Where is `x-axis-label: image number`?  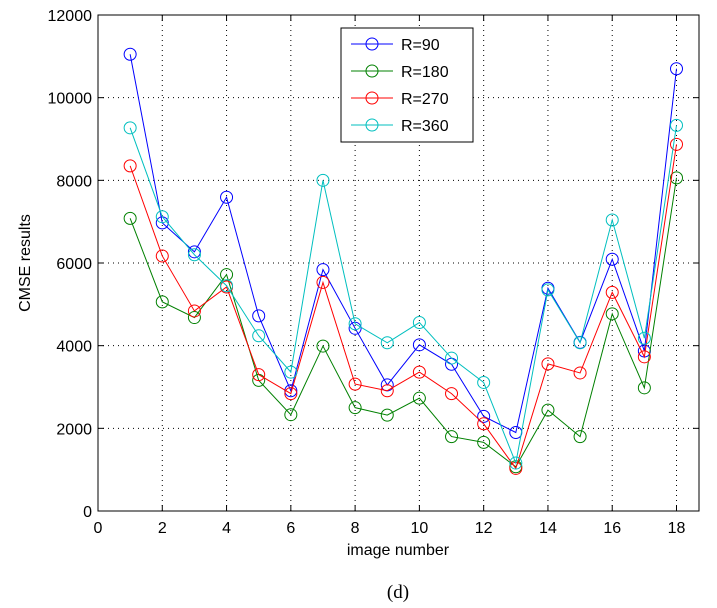 x-axis-label: image number is located at coordinates (398, 550).